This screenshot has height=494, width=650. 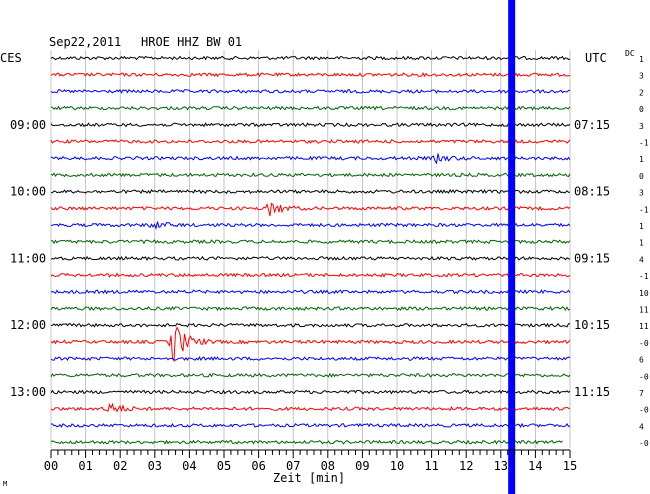 I want to click on dc-header-label: DC, so click(x=630, y=53).